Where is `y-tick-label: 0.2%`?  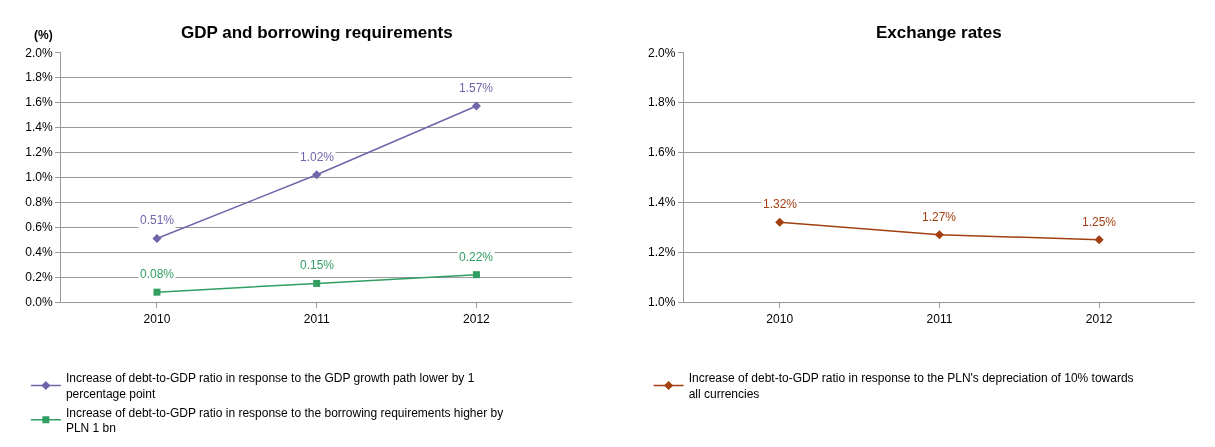 y-tick-label: 0.2% is located at coordinates (39, 277).